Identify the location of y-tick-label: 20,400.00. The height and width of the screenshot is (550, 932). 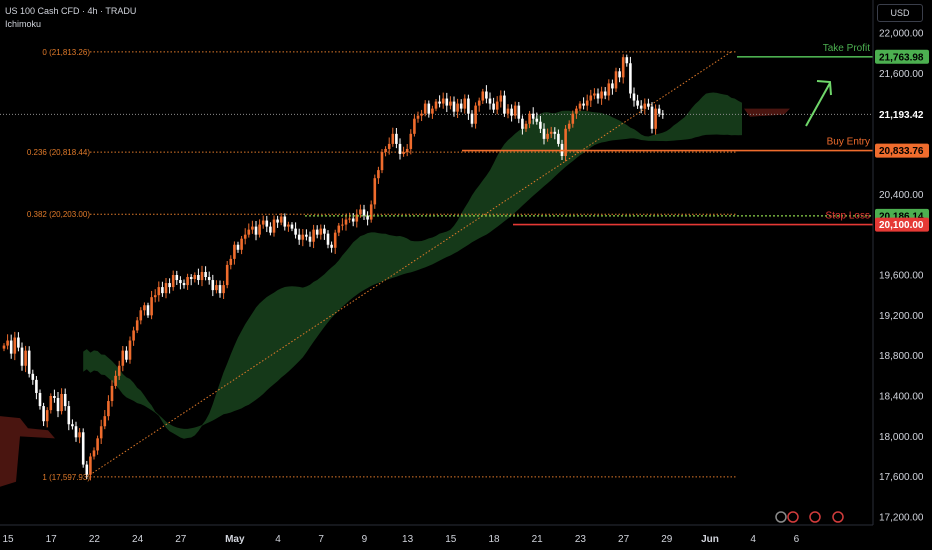
(901, 195).